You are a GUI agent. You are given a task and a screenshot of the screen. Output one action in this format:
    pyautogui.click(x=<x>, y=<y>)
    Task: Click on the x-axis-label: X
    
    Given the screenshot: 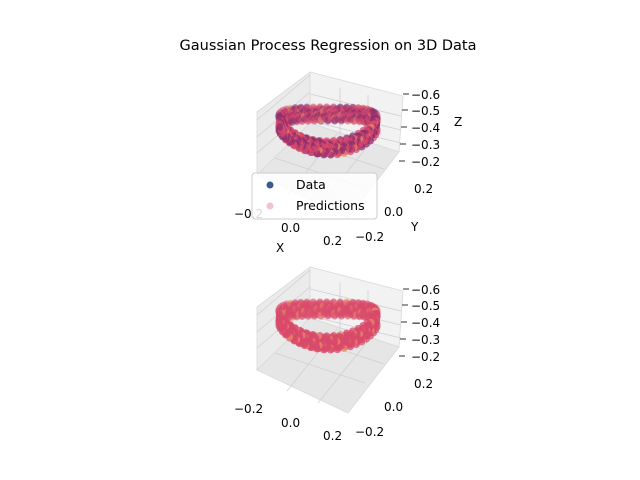 What is the action you would take?
    pyautogui.click(x=280, y=248)
    